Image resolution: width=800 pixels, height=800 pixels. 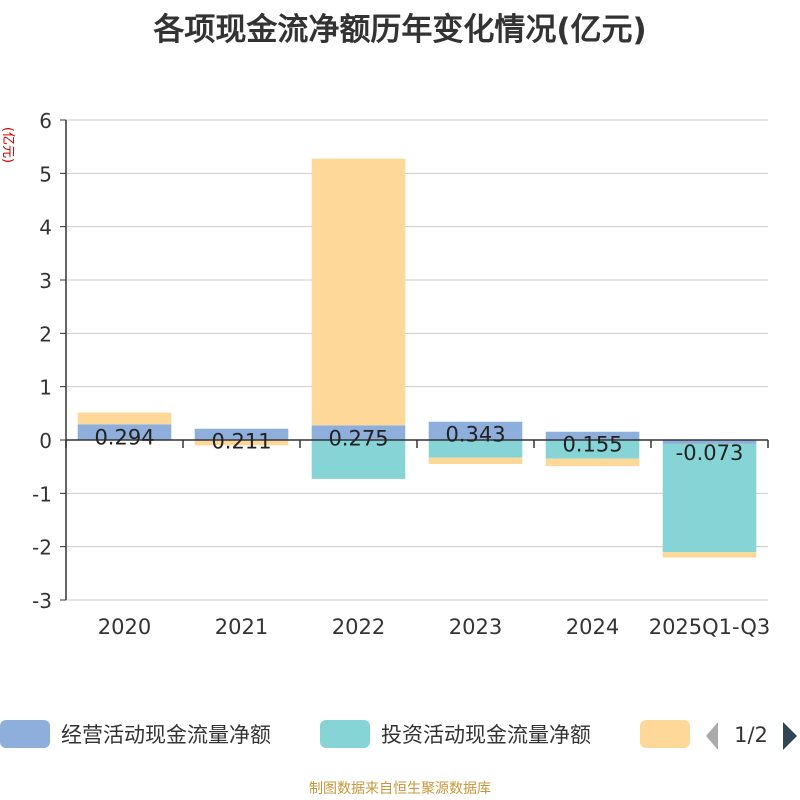 I want to click on legend-label: 经营活动现金流量净额, so click(x=166, y=735).